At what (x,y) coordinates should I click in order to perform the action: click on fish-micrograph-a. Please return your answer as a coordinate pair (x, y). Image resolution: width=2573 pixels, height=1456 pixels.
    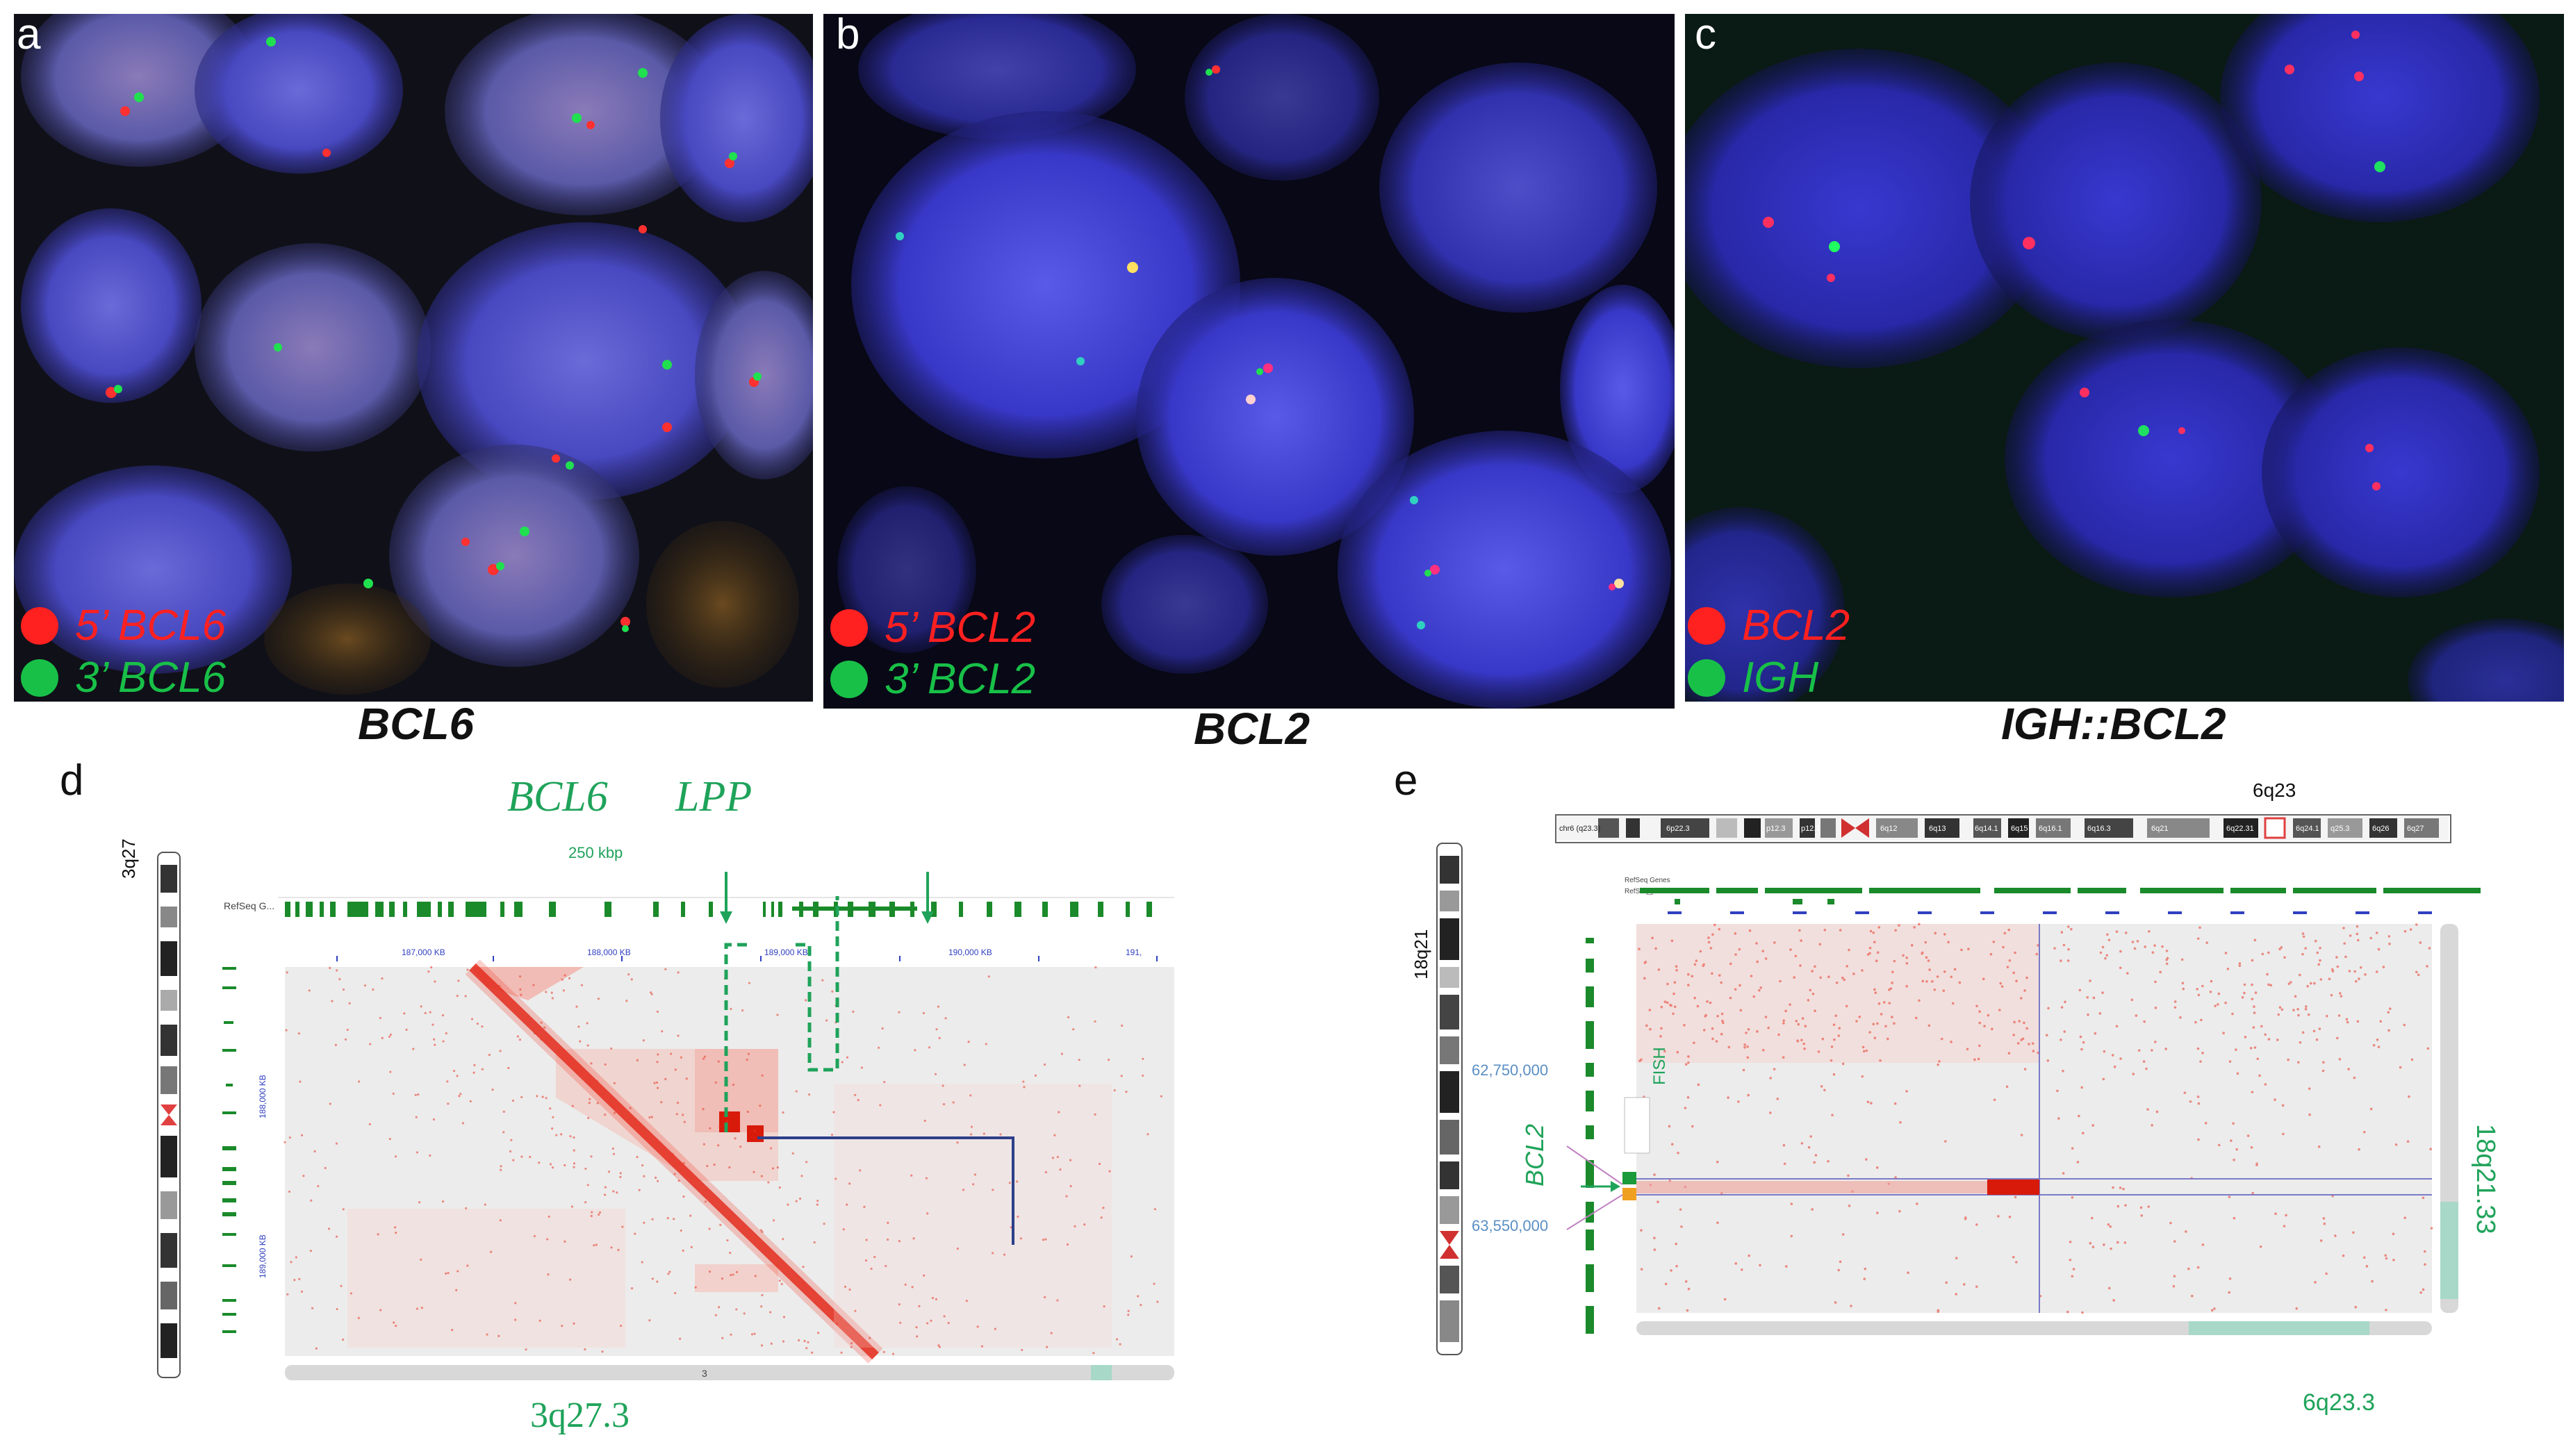
    Looking at the image, I should click on (414, 358).